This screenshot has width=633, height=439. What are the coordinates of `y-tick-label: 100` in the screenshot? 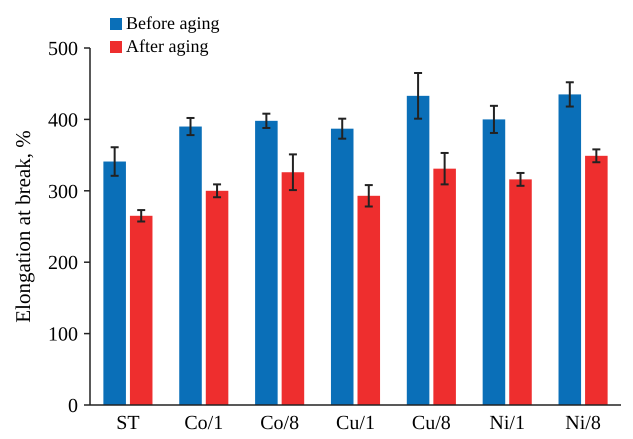 It's located at (63, 335).